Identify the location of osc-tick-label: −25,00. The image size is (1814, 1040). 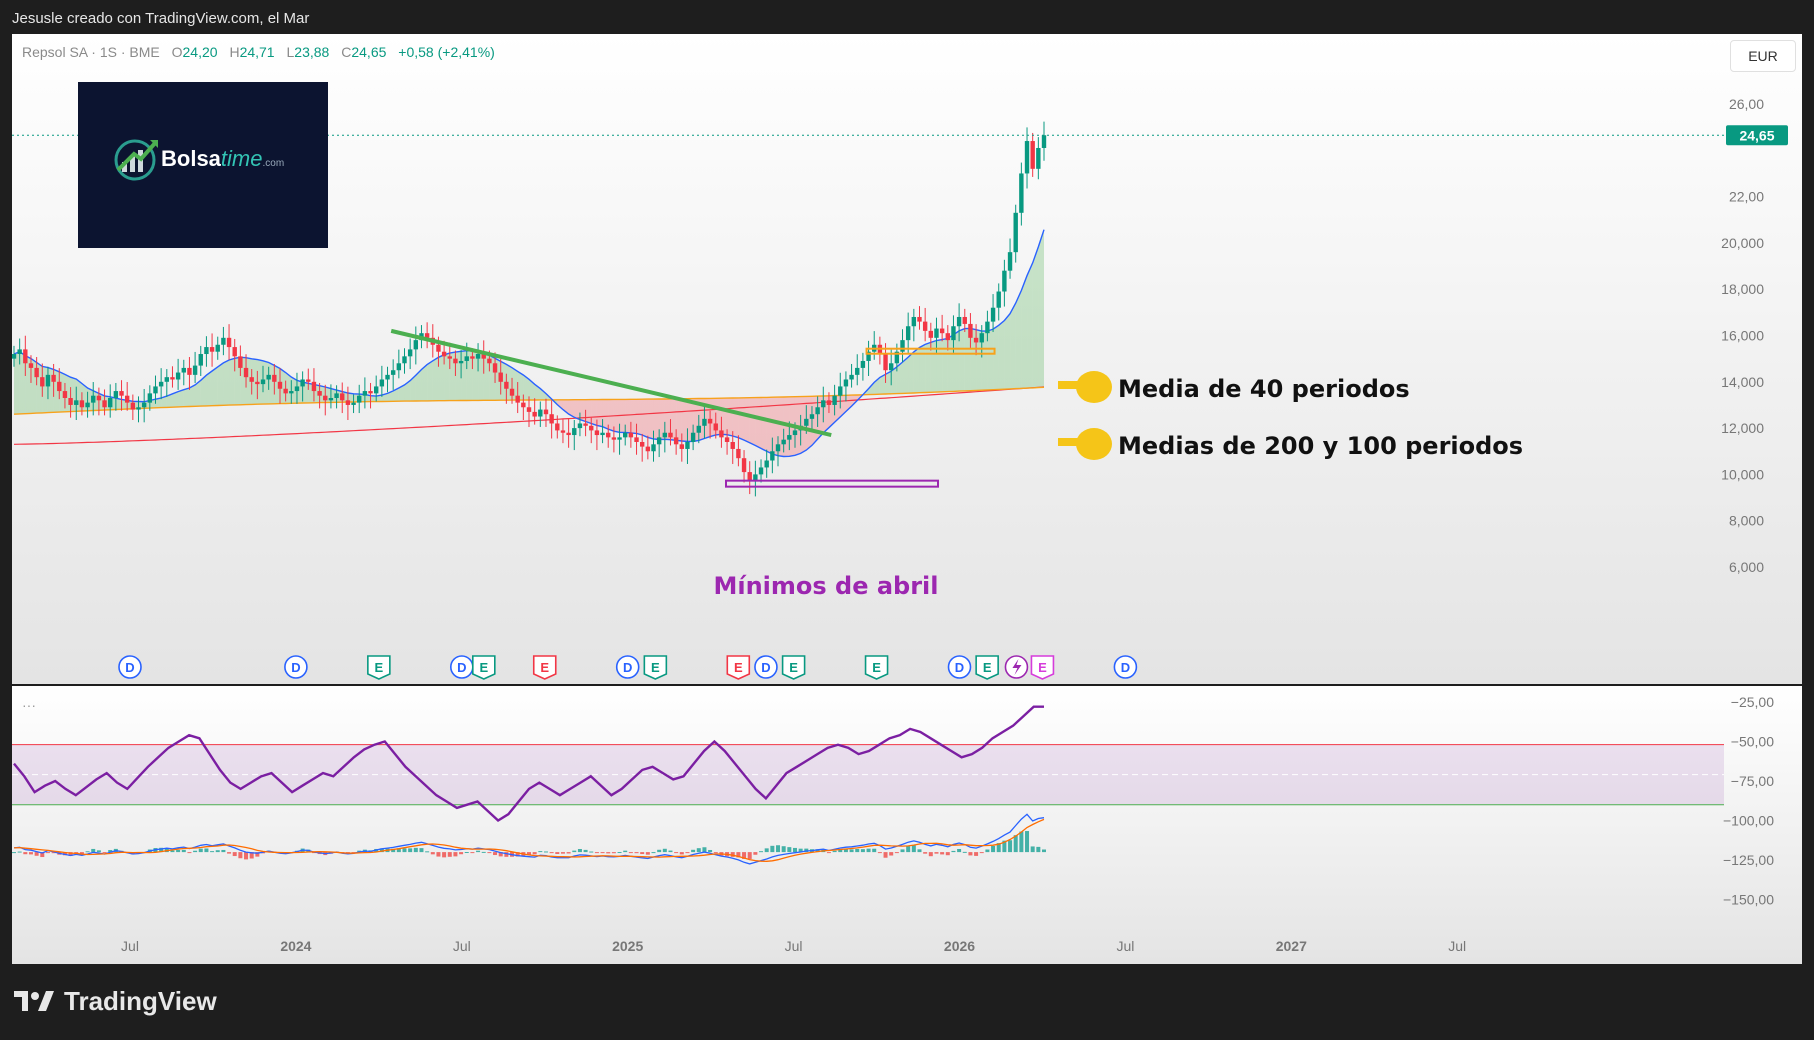
(1752, 702).